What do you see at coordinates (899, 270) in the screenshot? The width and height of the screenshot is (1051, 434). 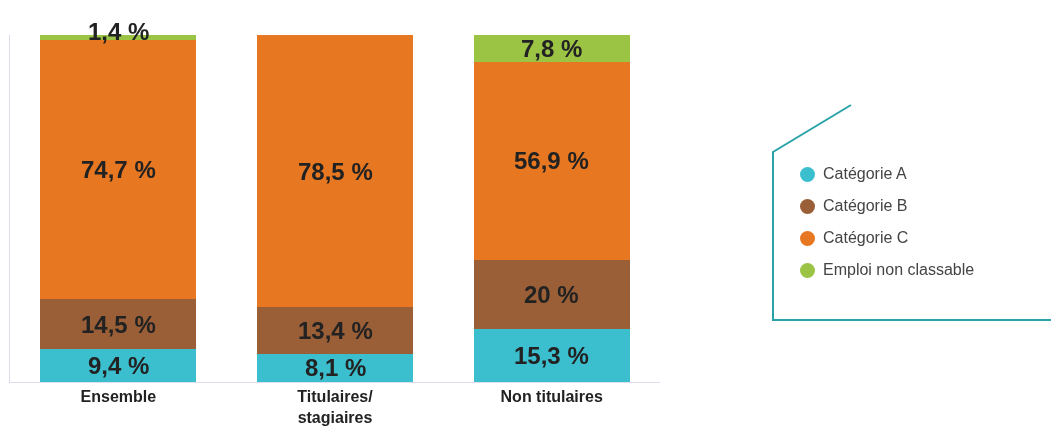 I see `legend-label: Emploi non classable` at bounding box center [899, 270].